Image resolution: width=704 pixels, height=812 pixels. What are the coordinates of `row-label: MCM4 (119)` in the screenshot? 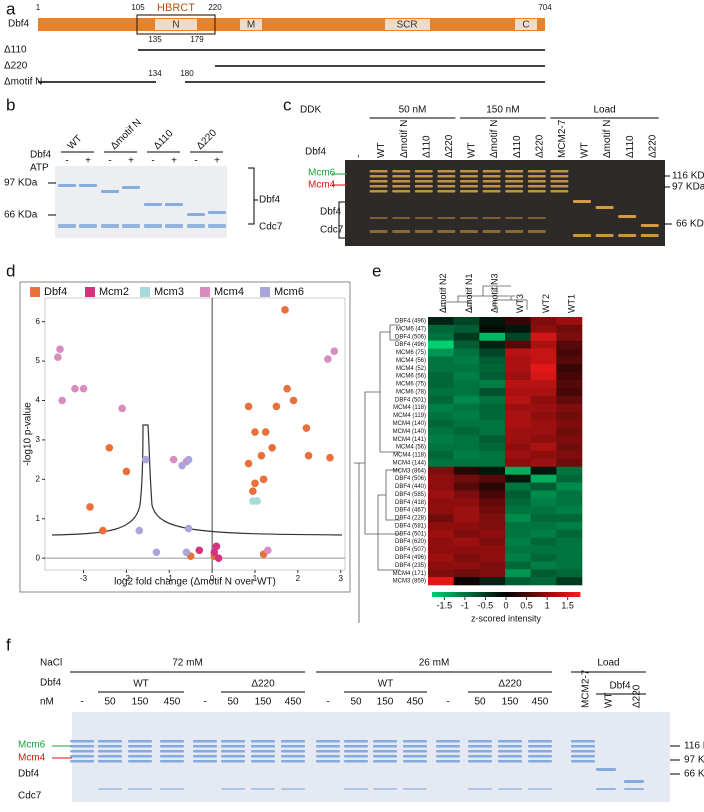 It's located at (409, 416).